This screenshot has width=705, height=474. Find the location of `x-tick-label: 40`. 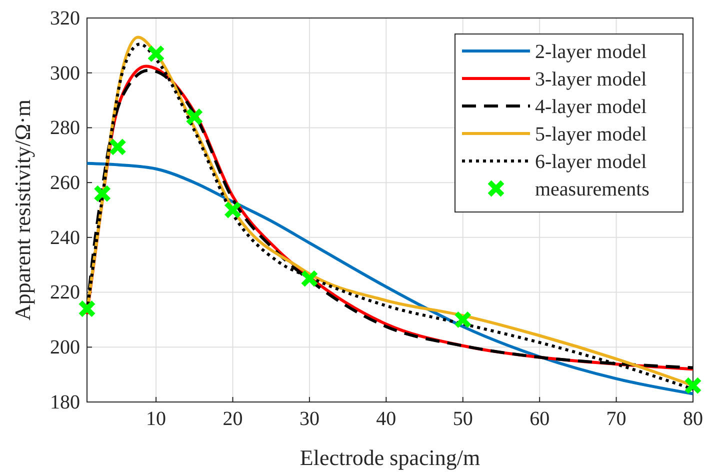

x-tick-label: 40 is located at coordinates (386, 419).